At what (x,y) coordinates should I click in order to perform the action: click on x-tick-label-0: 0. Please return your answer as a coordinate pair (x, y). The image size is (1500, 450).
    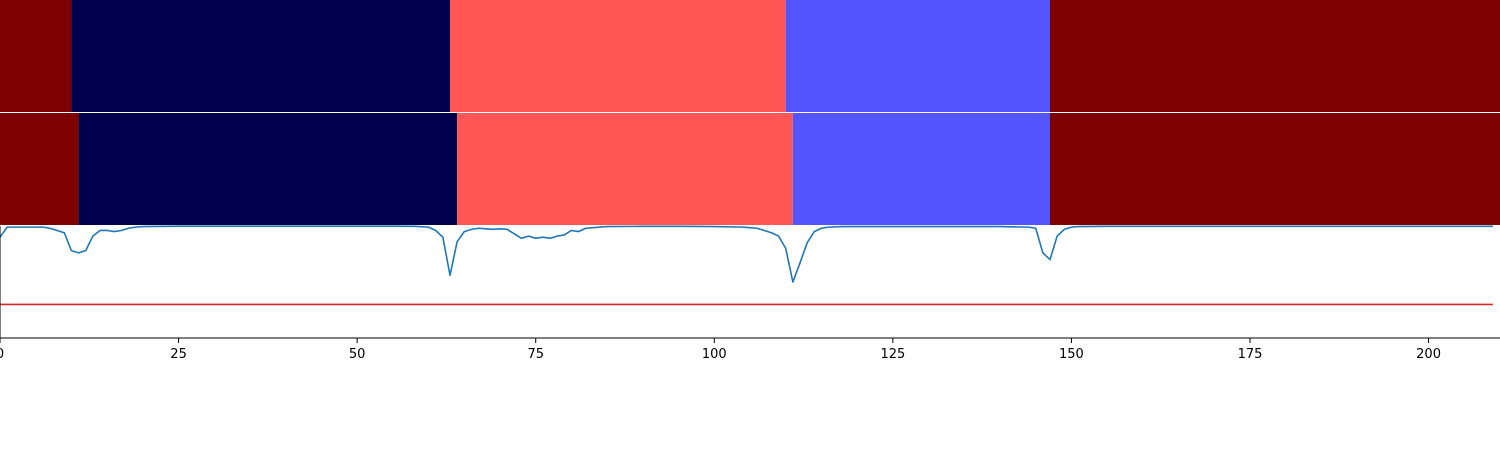
    Looking at the image, I should click on (2, 354).